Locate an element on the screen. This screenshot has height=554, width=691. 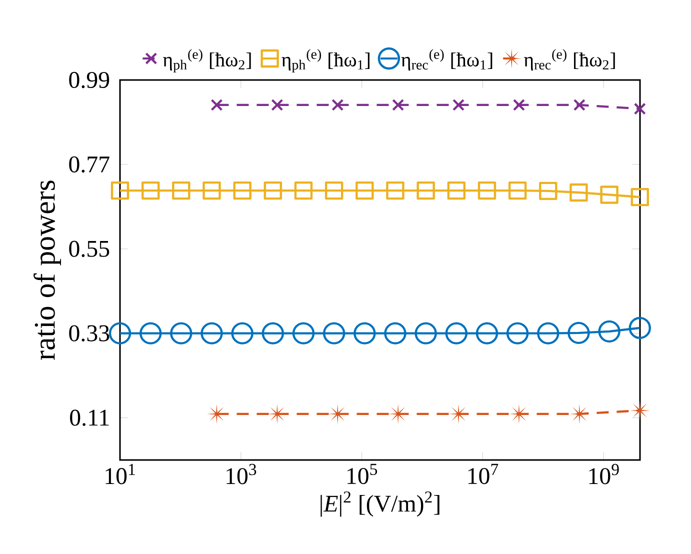
y-axis-title: ratio of powers is located at coordinates (47, 270).